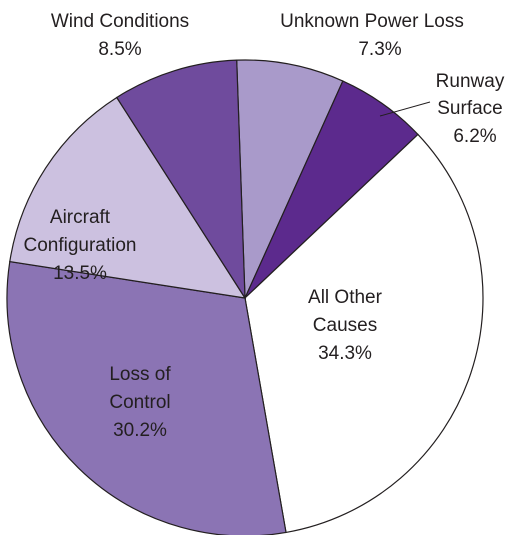 The height and width of the screenshot is (535, 522). What do you see at coordinates (140, 430) in the screenshot?
I see `value-label: 30.2%` at bounding box center [140, 430].